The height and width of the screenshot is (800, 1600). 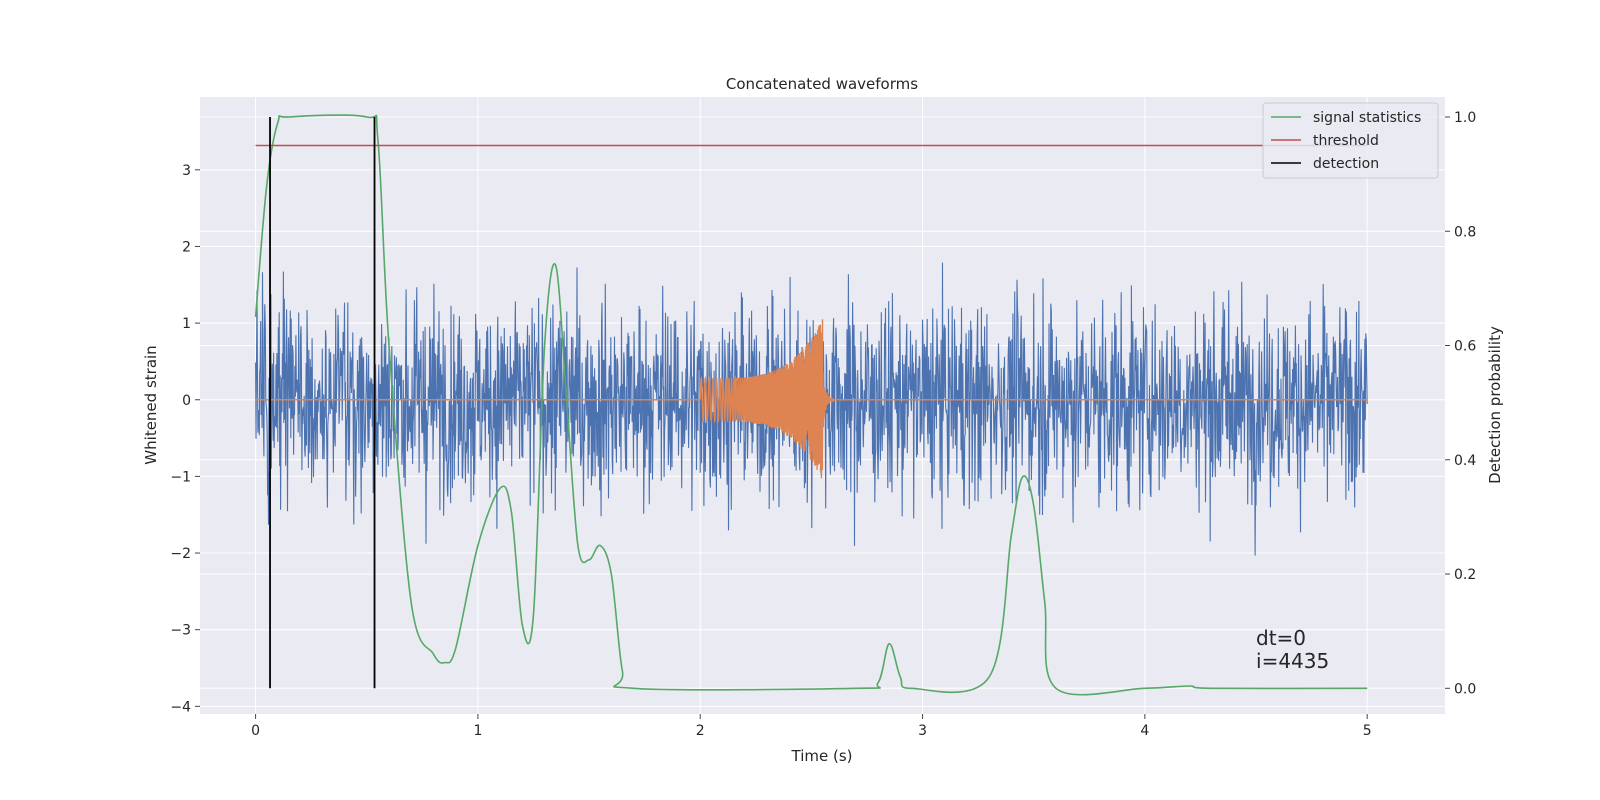 What do you see at coordinates (822, 84) in the screenshot?
I see `chart-title: Concatenated waveforms` at bounding box center [822, 84].